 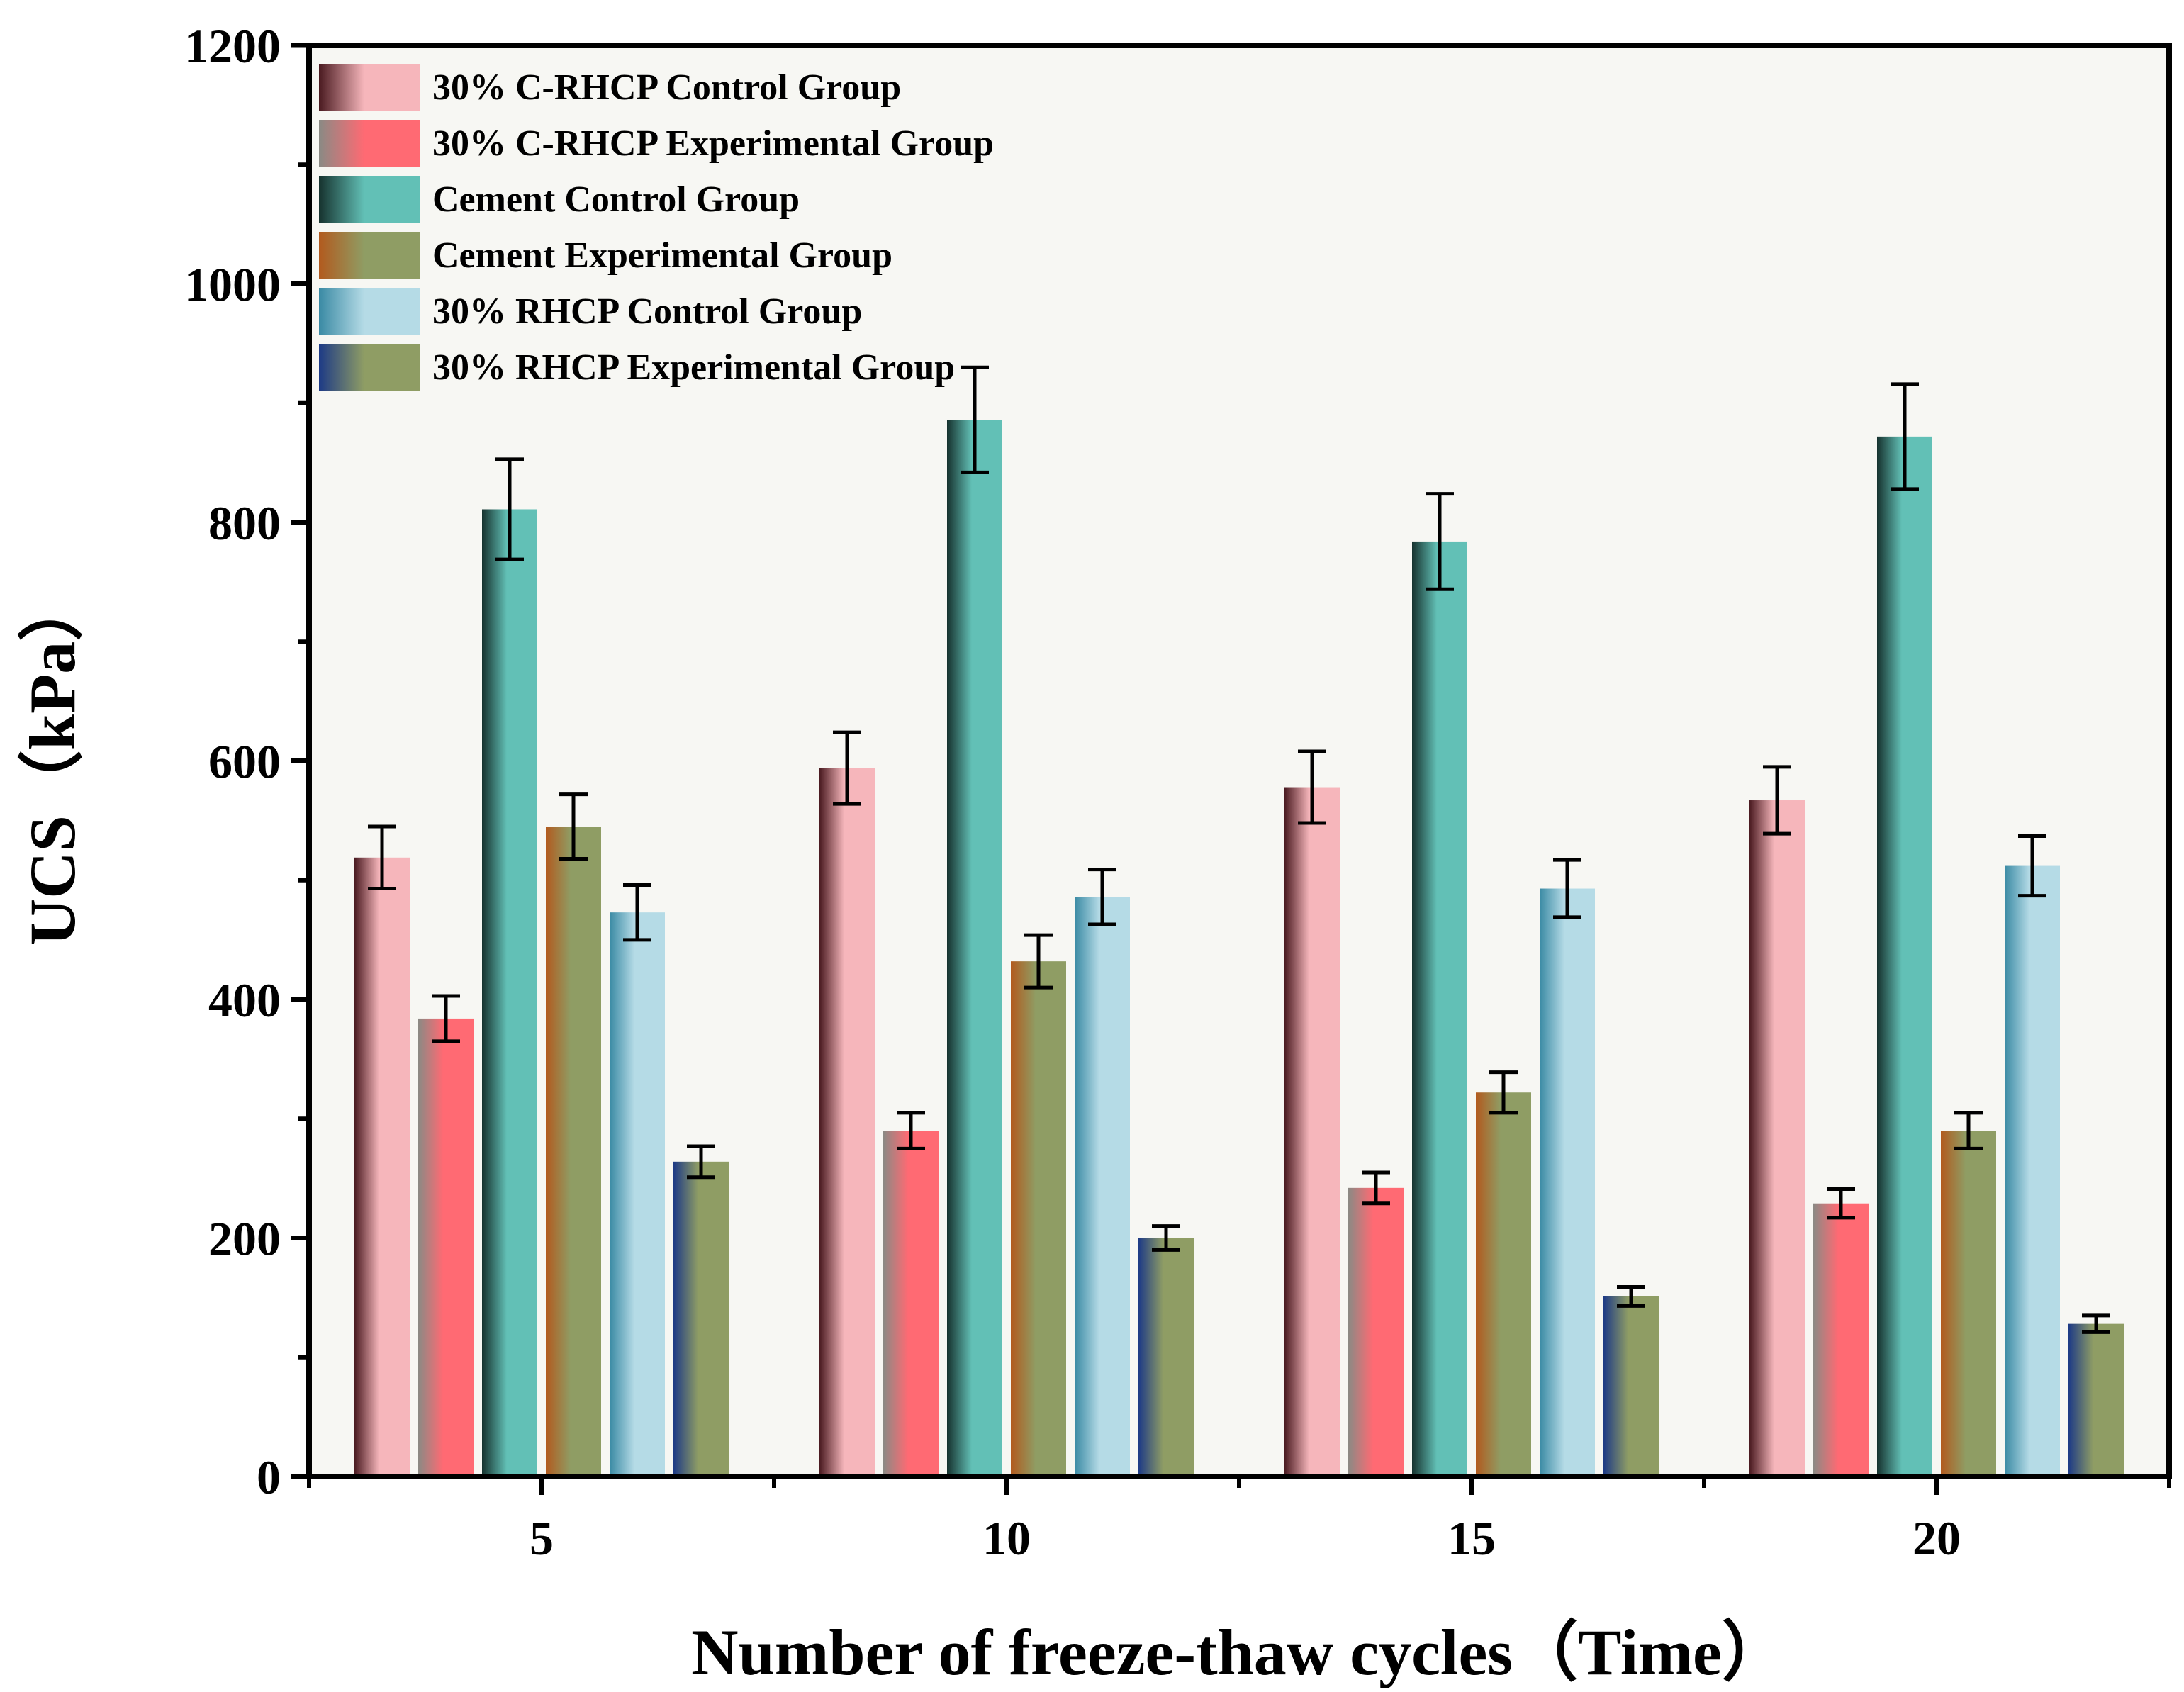 I want to click on y-tick-label: 1200, so click(x=232, y=46).